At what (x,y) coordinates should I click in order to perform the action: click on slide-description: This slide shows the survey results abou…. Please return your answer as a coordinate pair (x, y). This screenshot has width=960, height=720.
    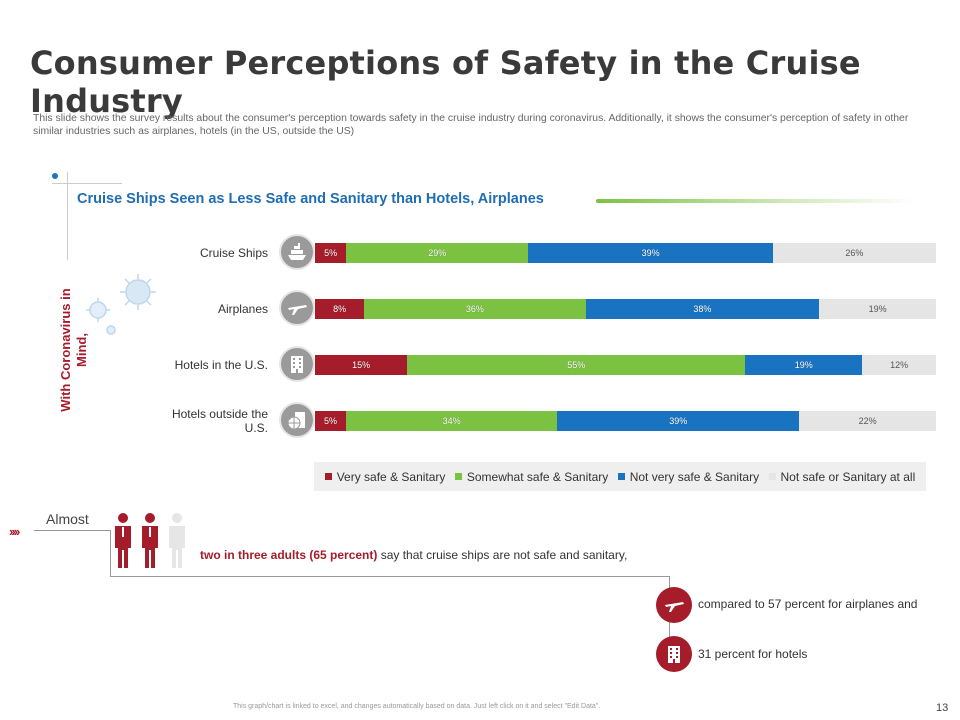
    Looking at the image, I should click on (471, 125).